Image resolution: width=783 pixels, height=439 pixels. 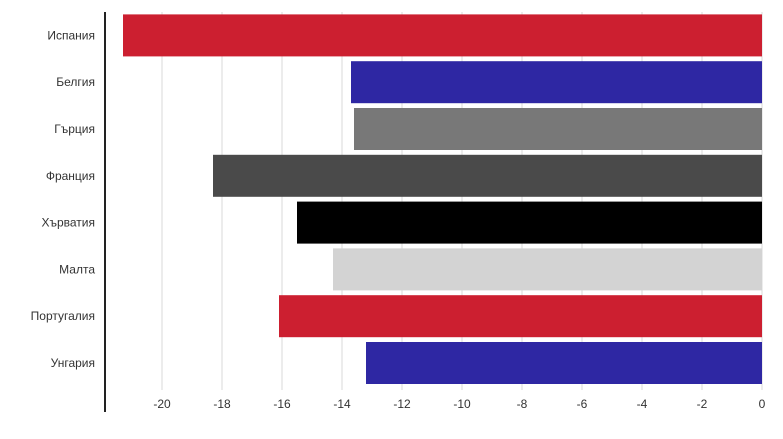 I want to click on x-tick-label: -10, so click(x=462, y=404).